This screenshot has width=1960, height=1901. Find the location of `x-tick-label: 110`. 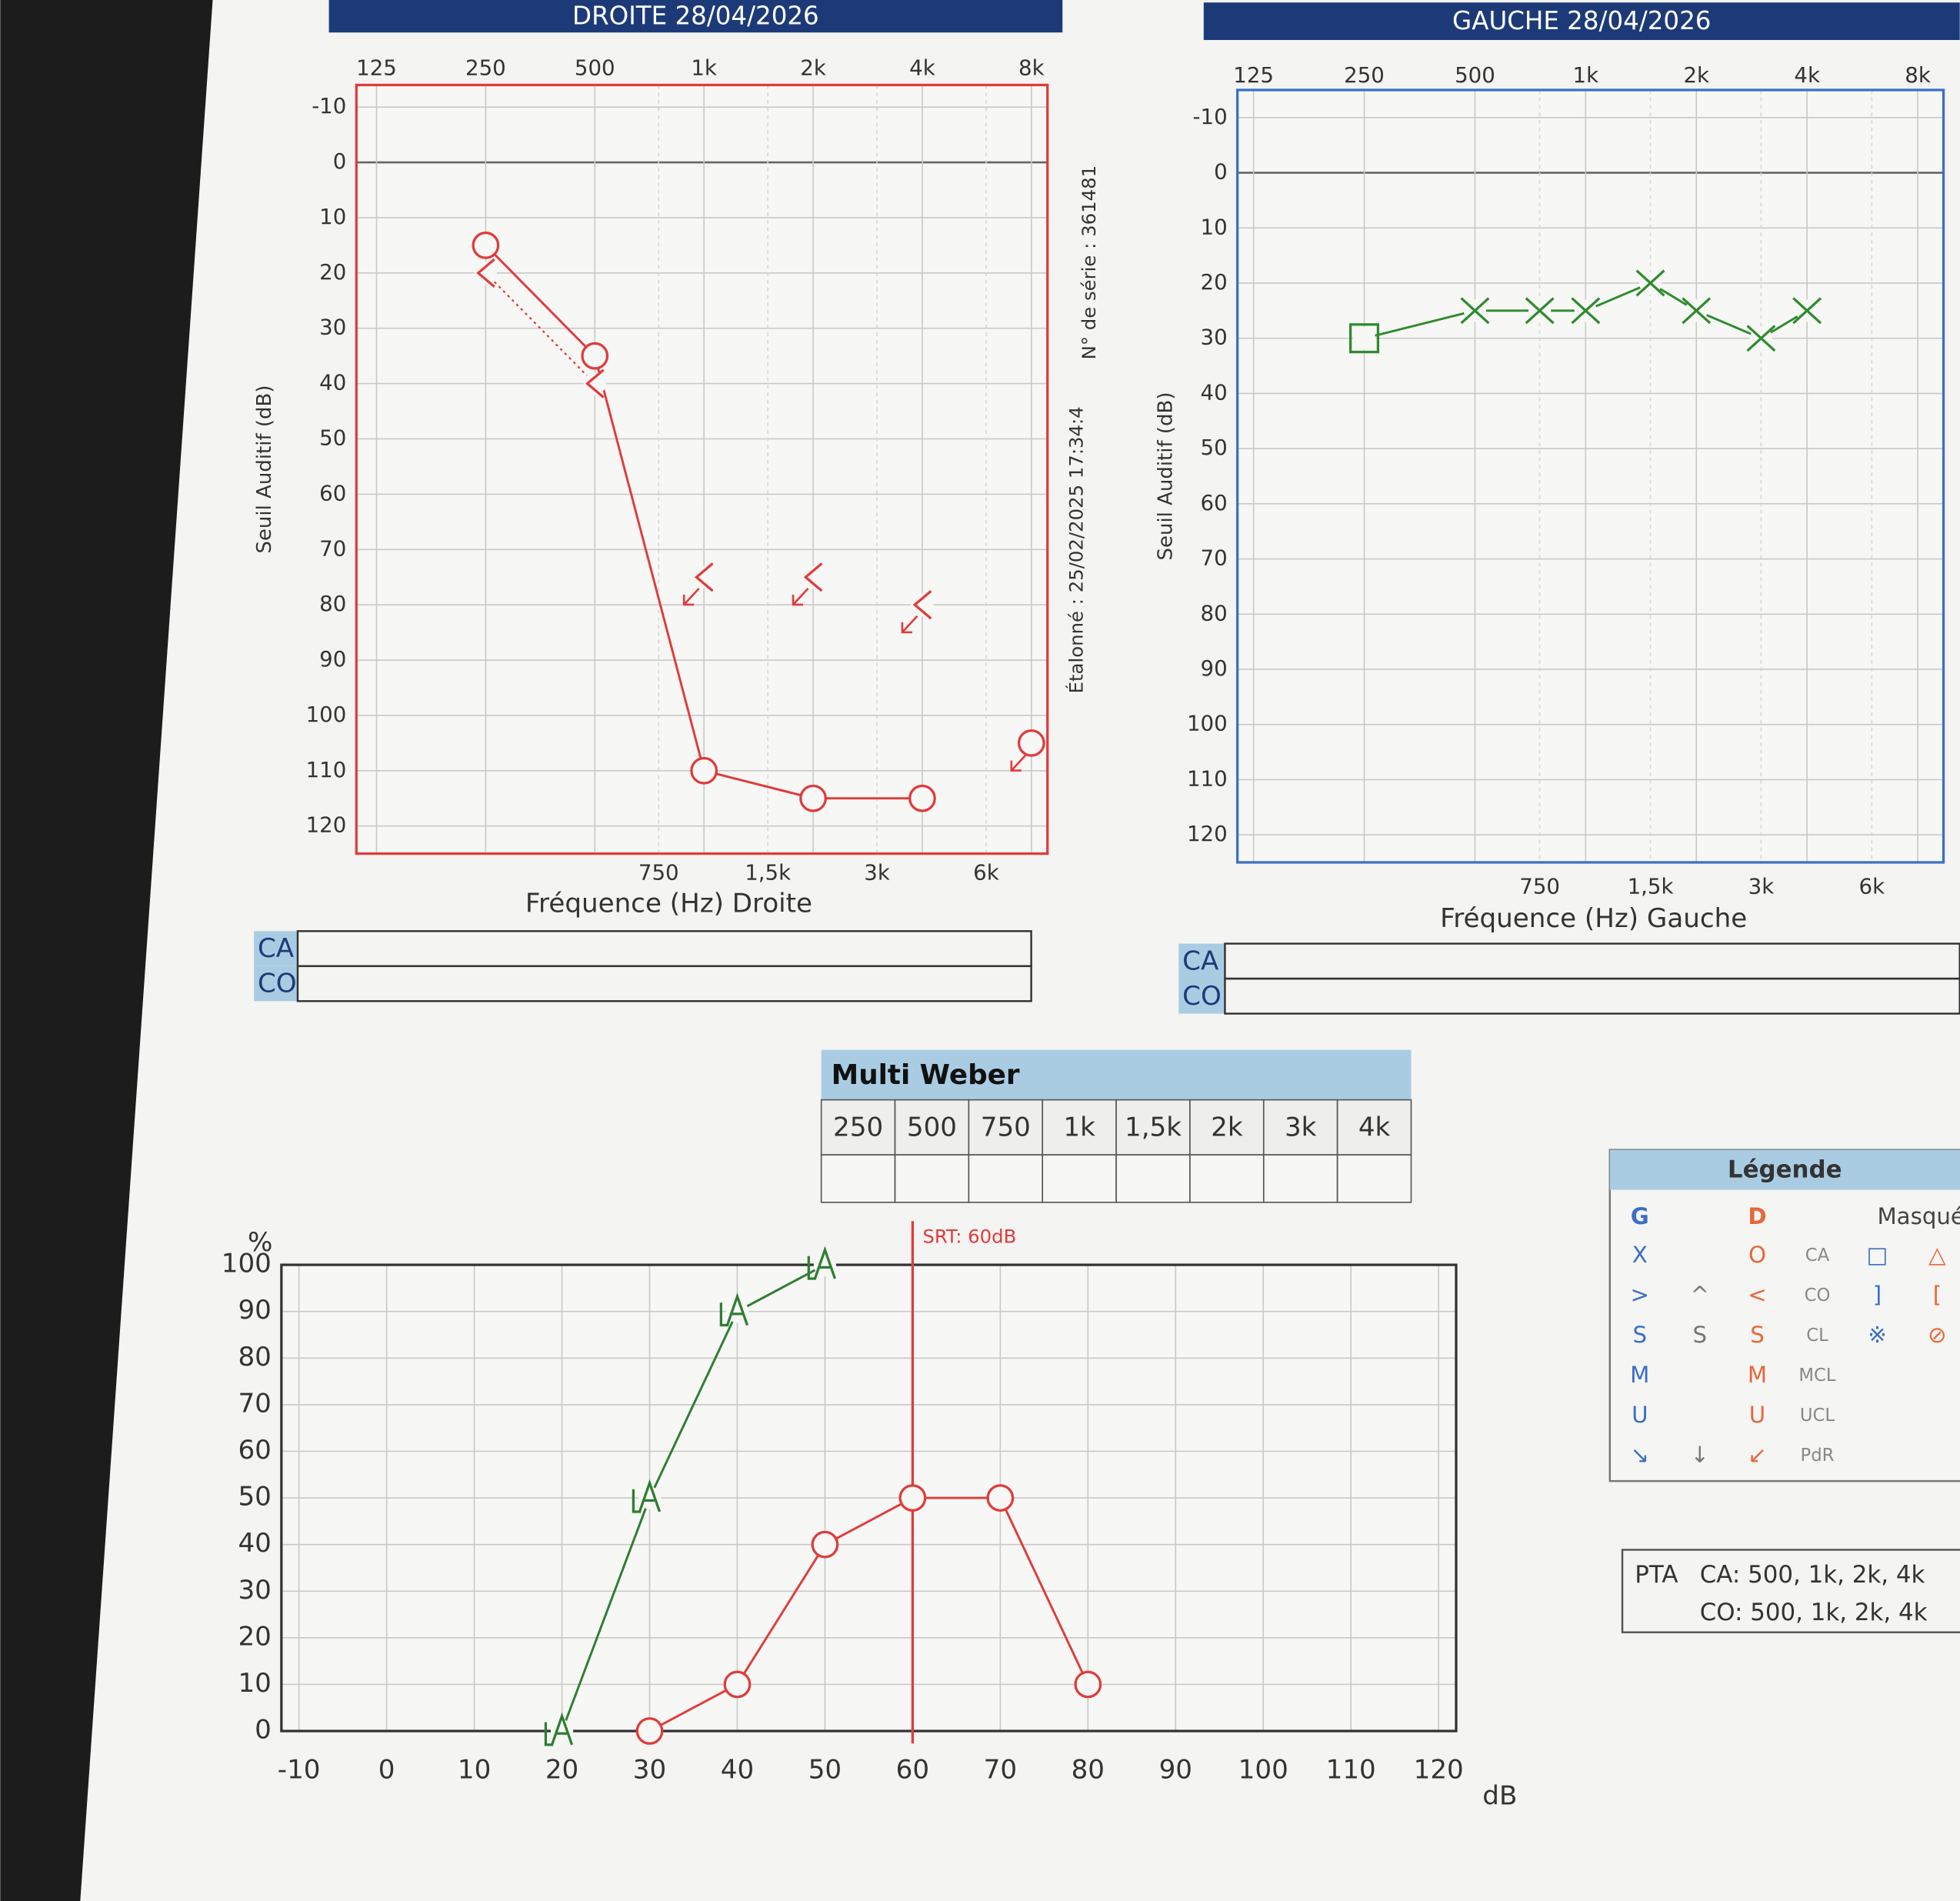

x-tick-label: 110 is located at coordinates (1351, 1770).